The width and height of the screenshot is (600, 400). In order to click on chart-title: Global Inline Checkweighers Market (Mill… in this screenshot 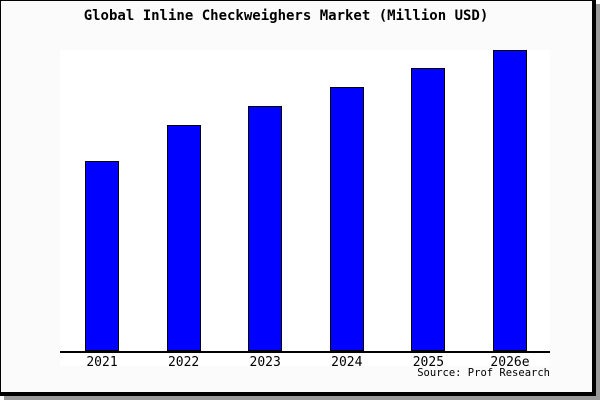, I will do `click(286, 16)`.